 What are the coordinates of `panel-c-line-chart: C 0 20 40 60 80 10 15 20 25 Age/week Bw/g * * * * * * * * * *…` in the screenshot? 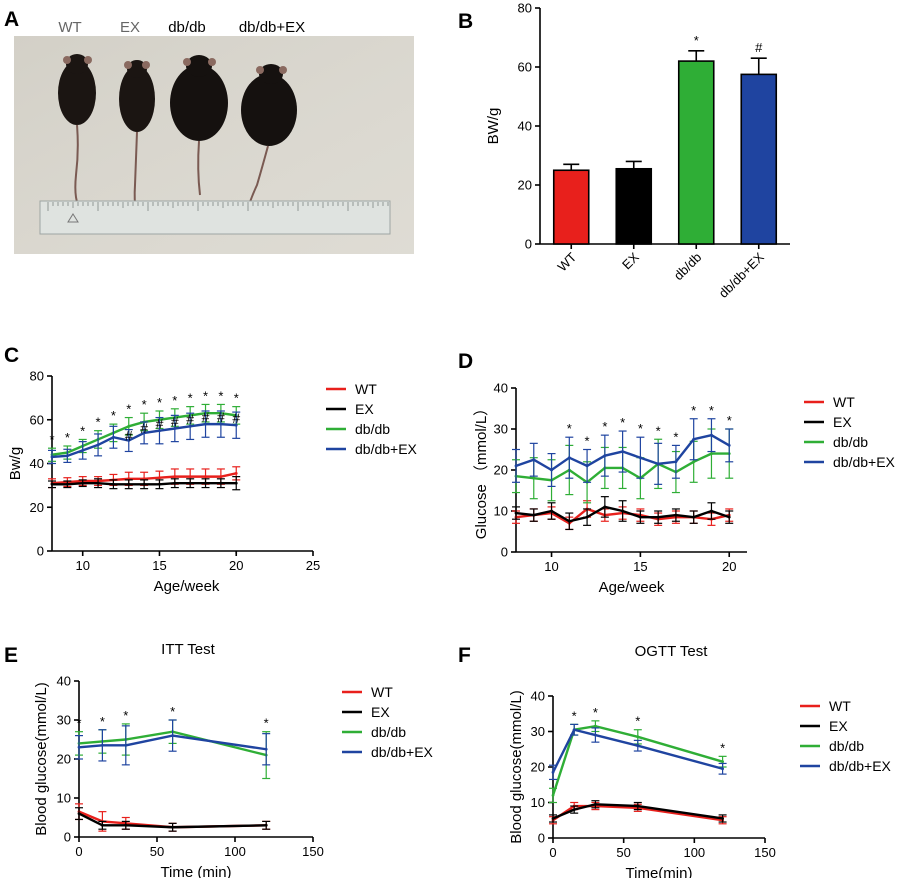 It's located at (211, 469).